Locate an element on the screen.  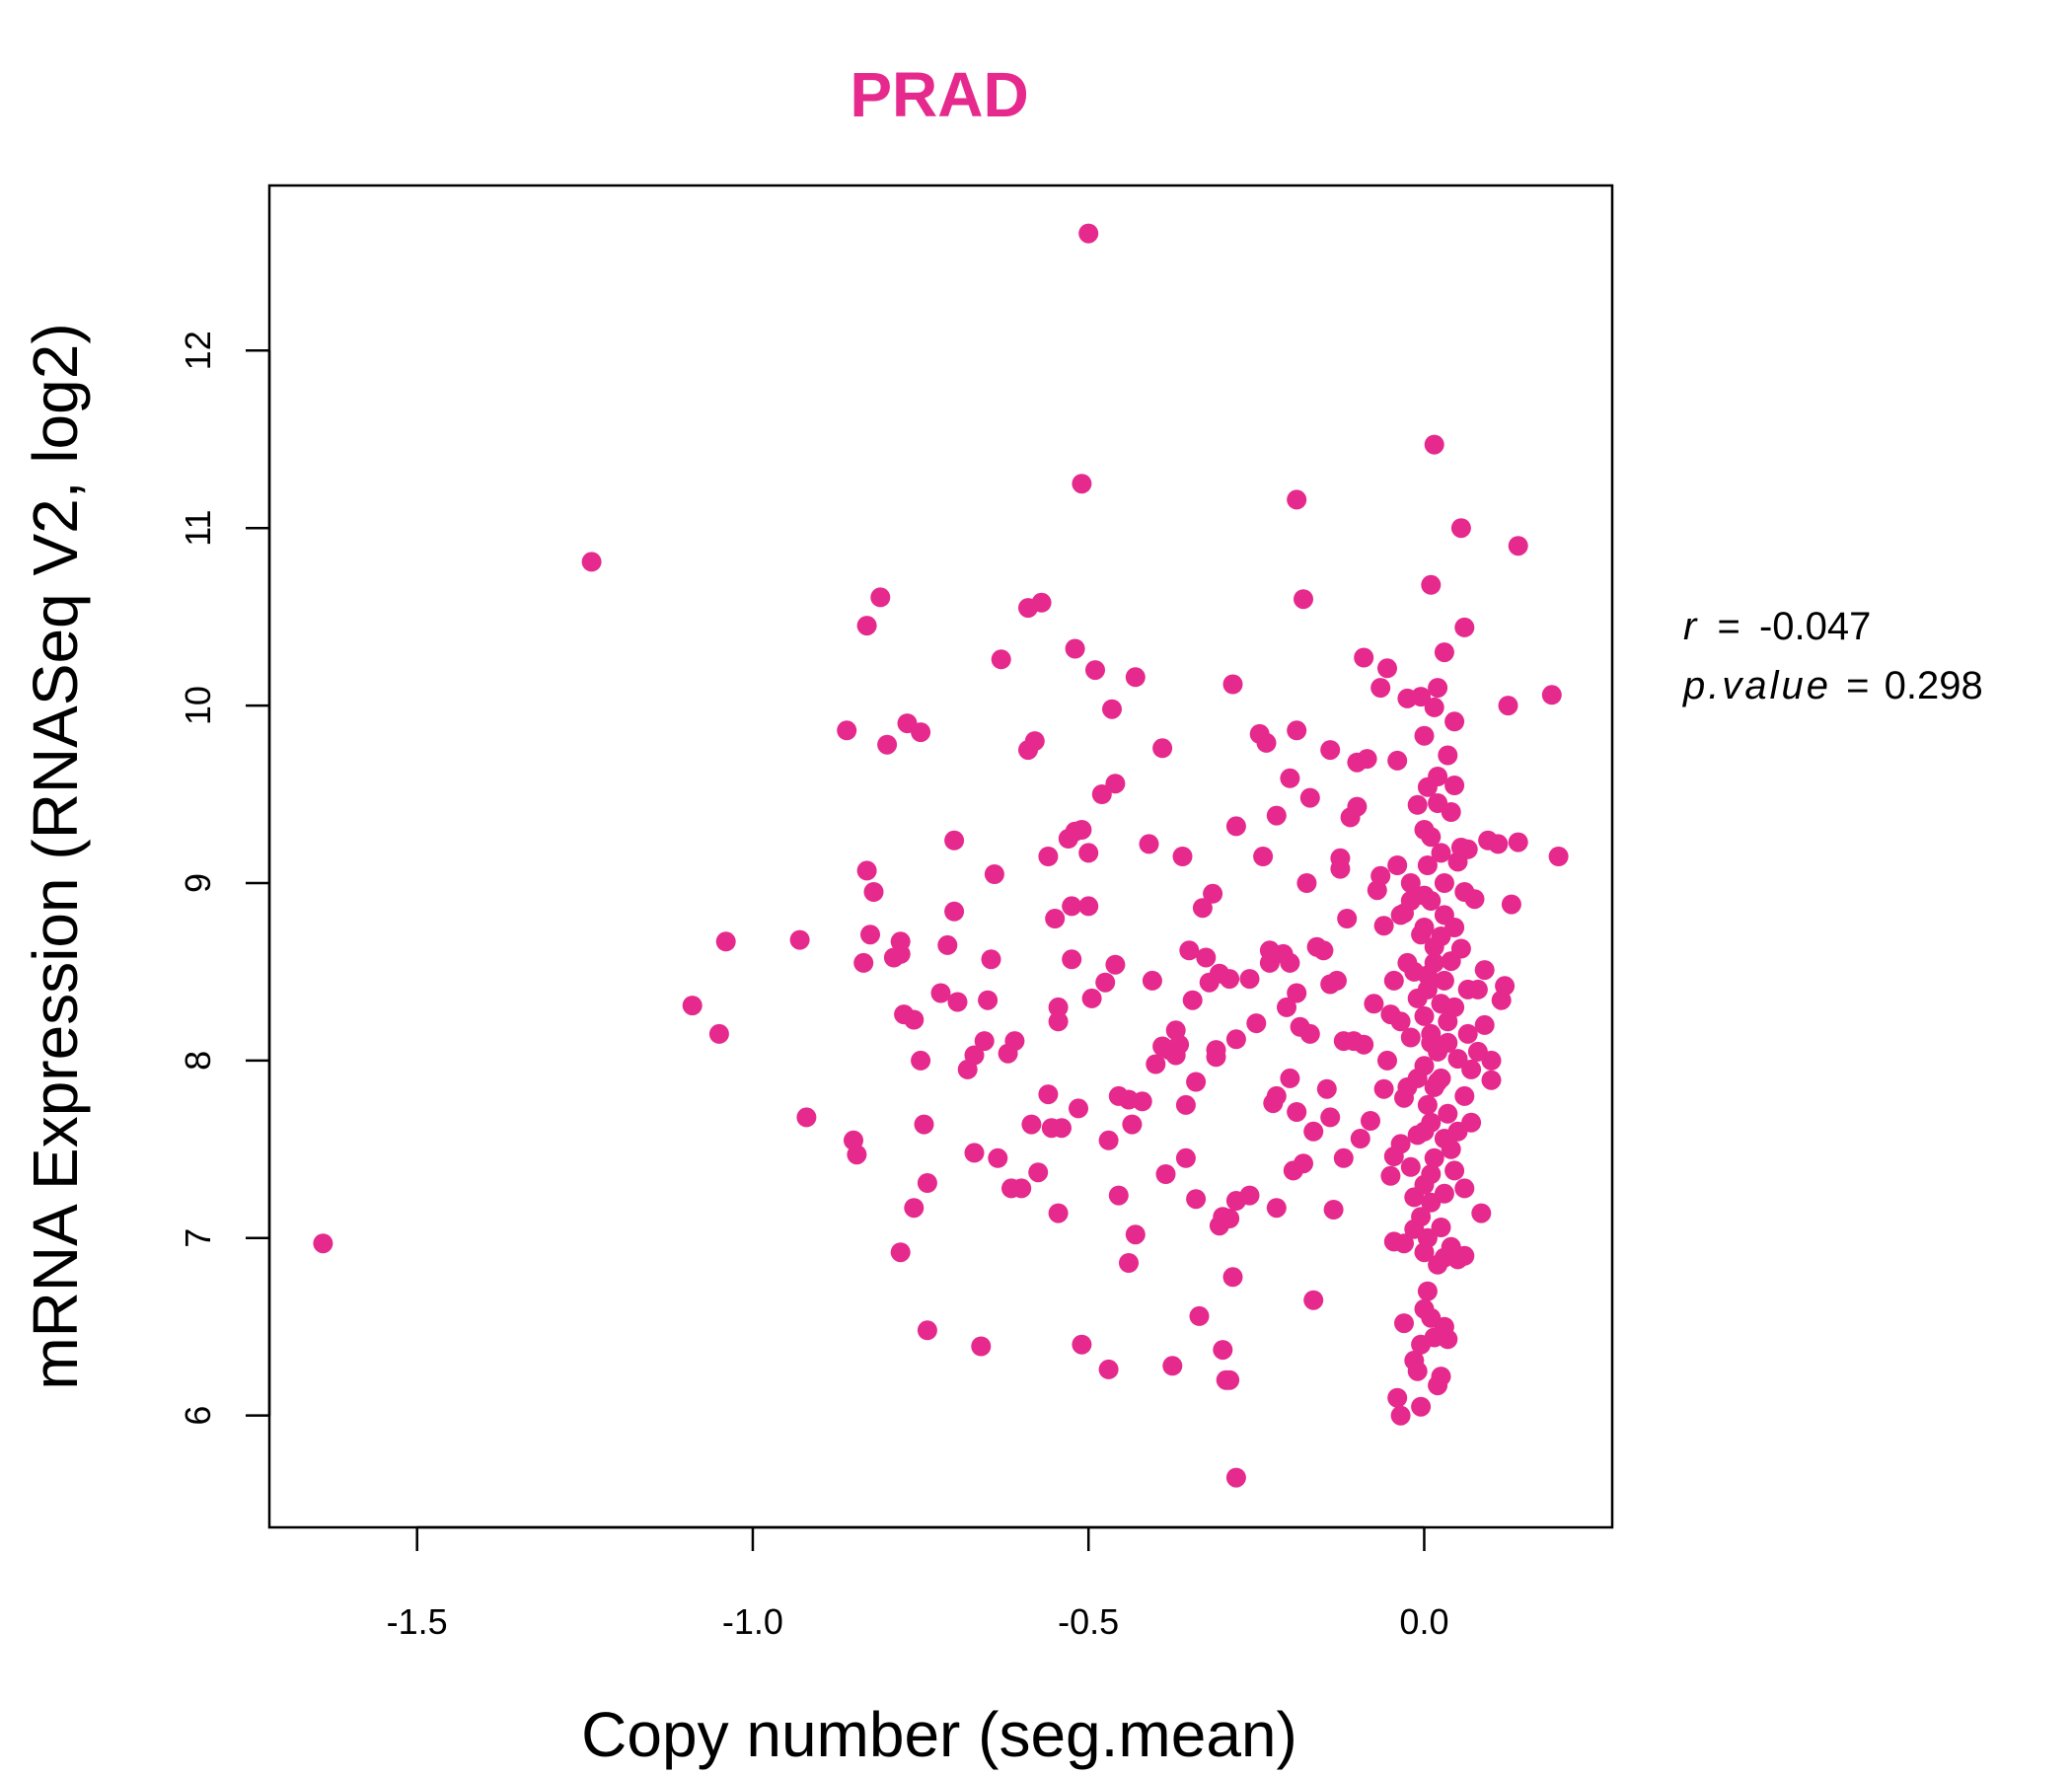
y-tick-label: 11 is located at coordinates (198, 529).